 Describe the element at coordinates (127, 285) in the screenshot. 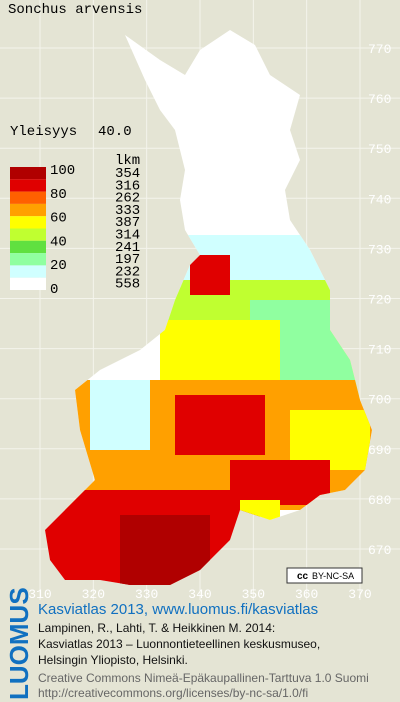

I see `legend-count: 558` at that location.